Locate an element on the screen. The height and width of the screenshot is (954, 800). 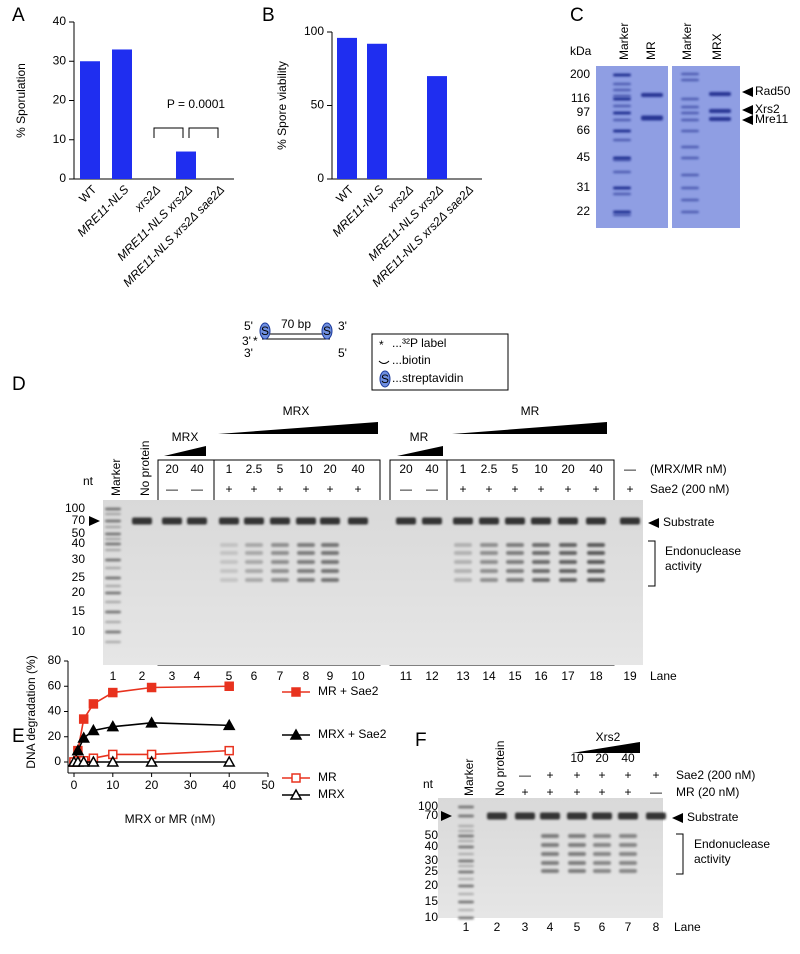
size-label: 45 is located at coordinates (584, 157).